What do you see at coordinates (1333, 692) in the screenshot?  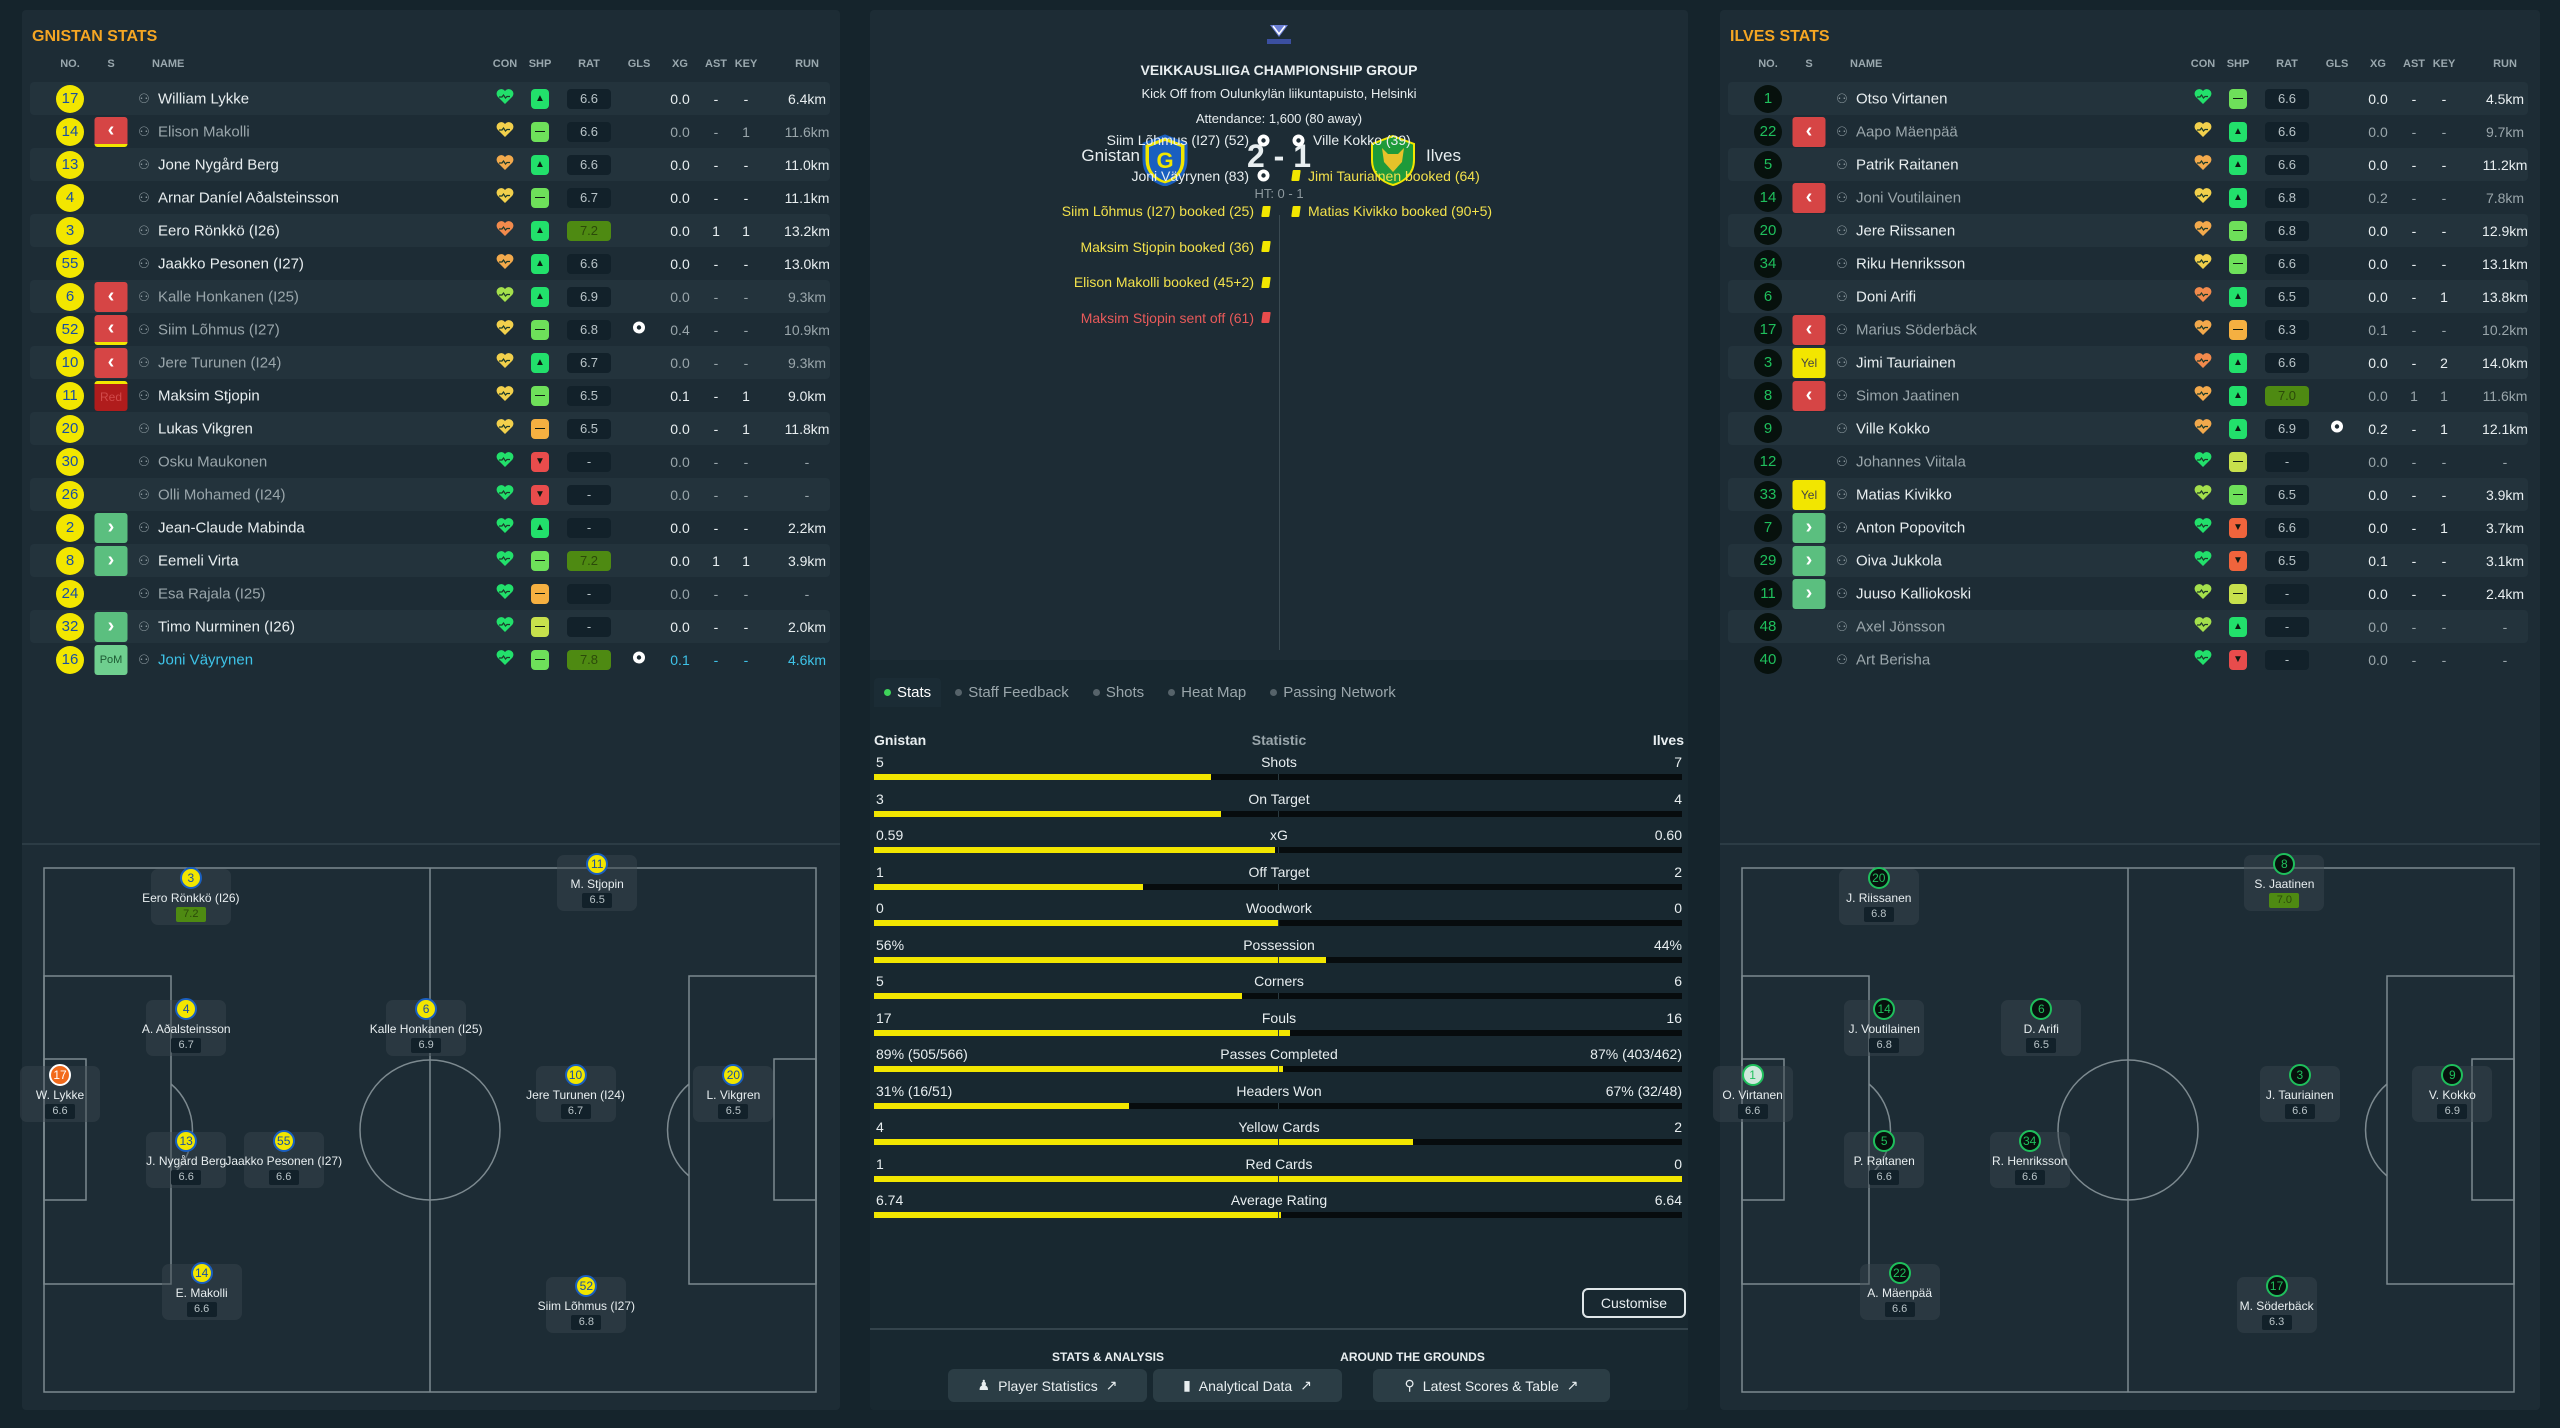 I see `tab-passing-network: Passing Network` at bounding box center [1333, 692].